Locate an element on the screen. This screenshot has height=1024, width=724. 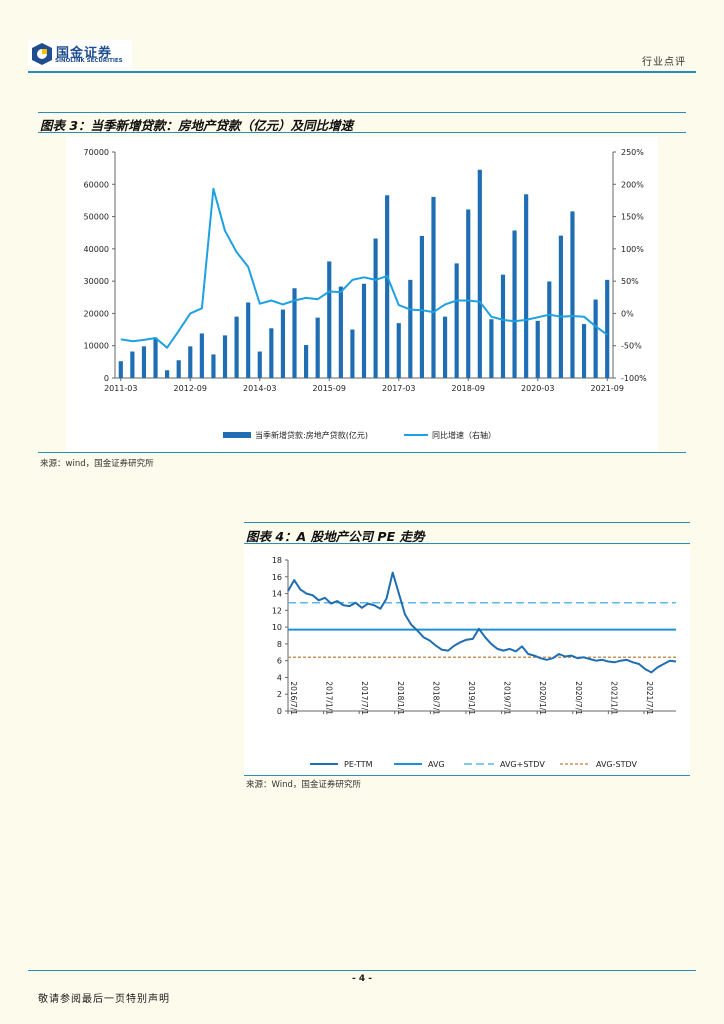
figure3-title: 图表 3：当季新增贷款：房地产贷款（亿元）及同比增速 is located at coordinates (197, 125).